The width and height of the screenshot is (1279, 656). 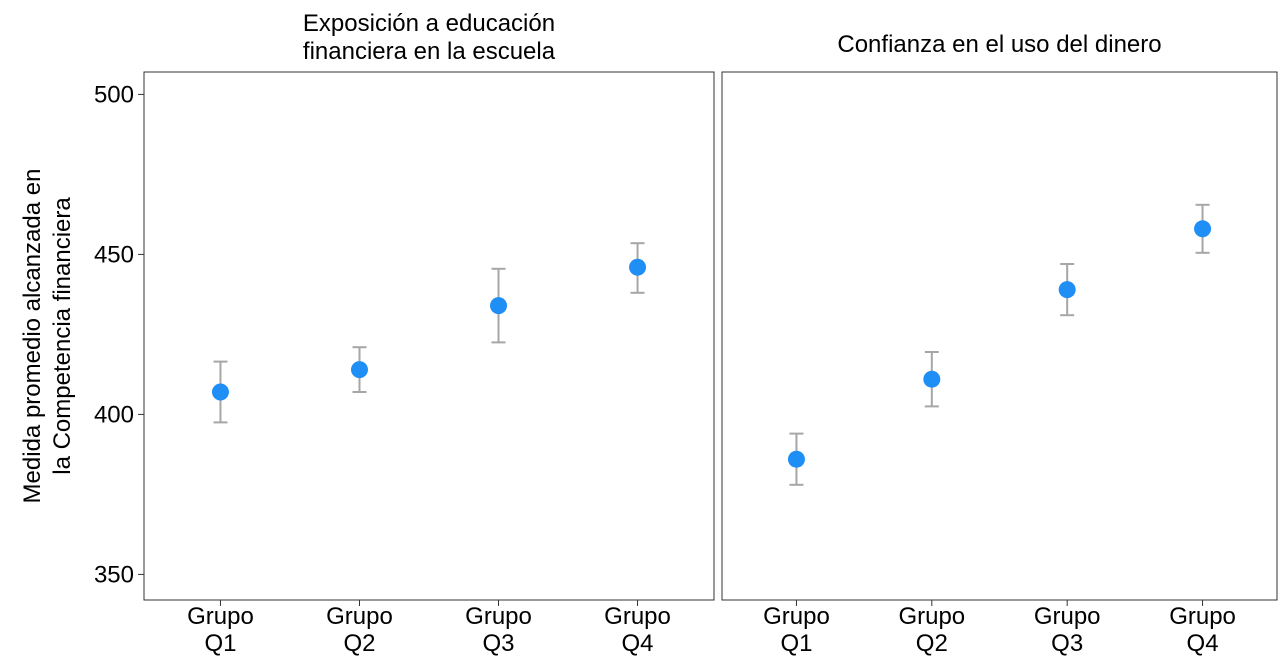 I want to click on y-axis-label-line: Medida promedio alcanzada en, so click(x=32, y=336).